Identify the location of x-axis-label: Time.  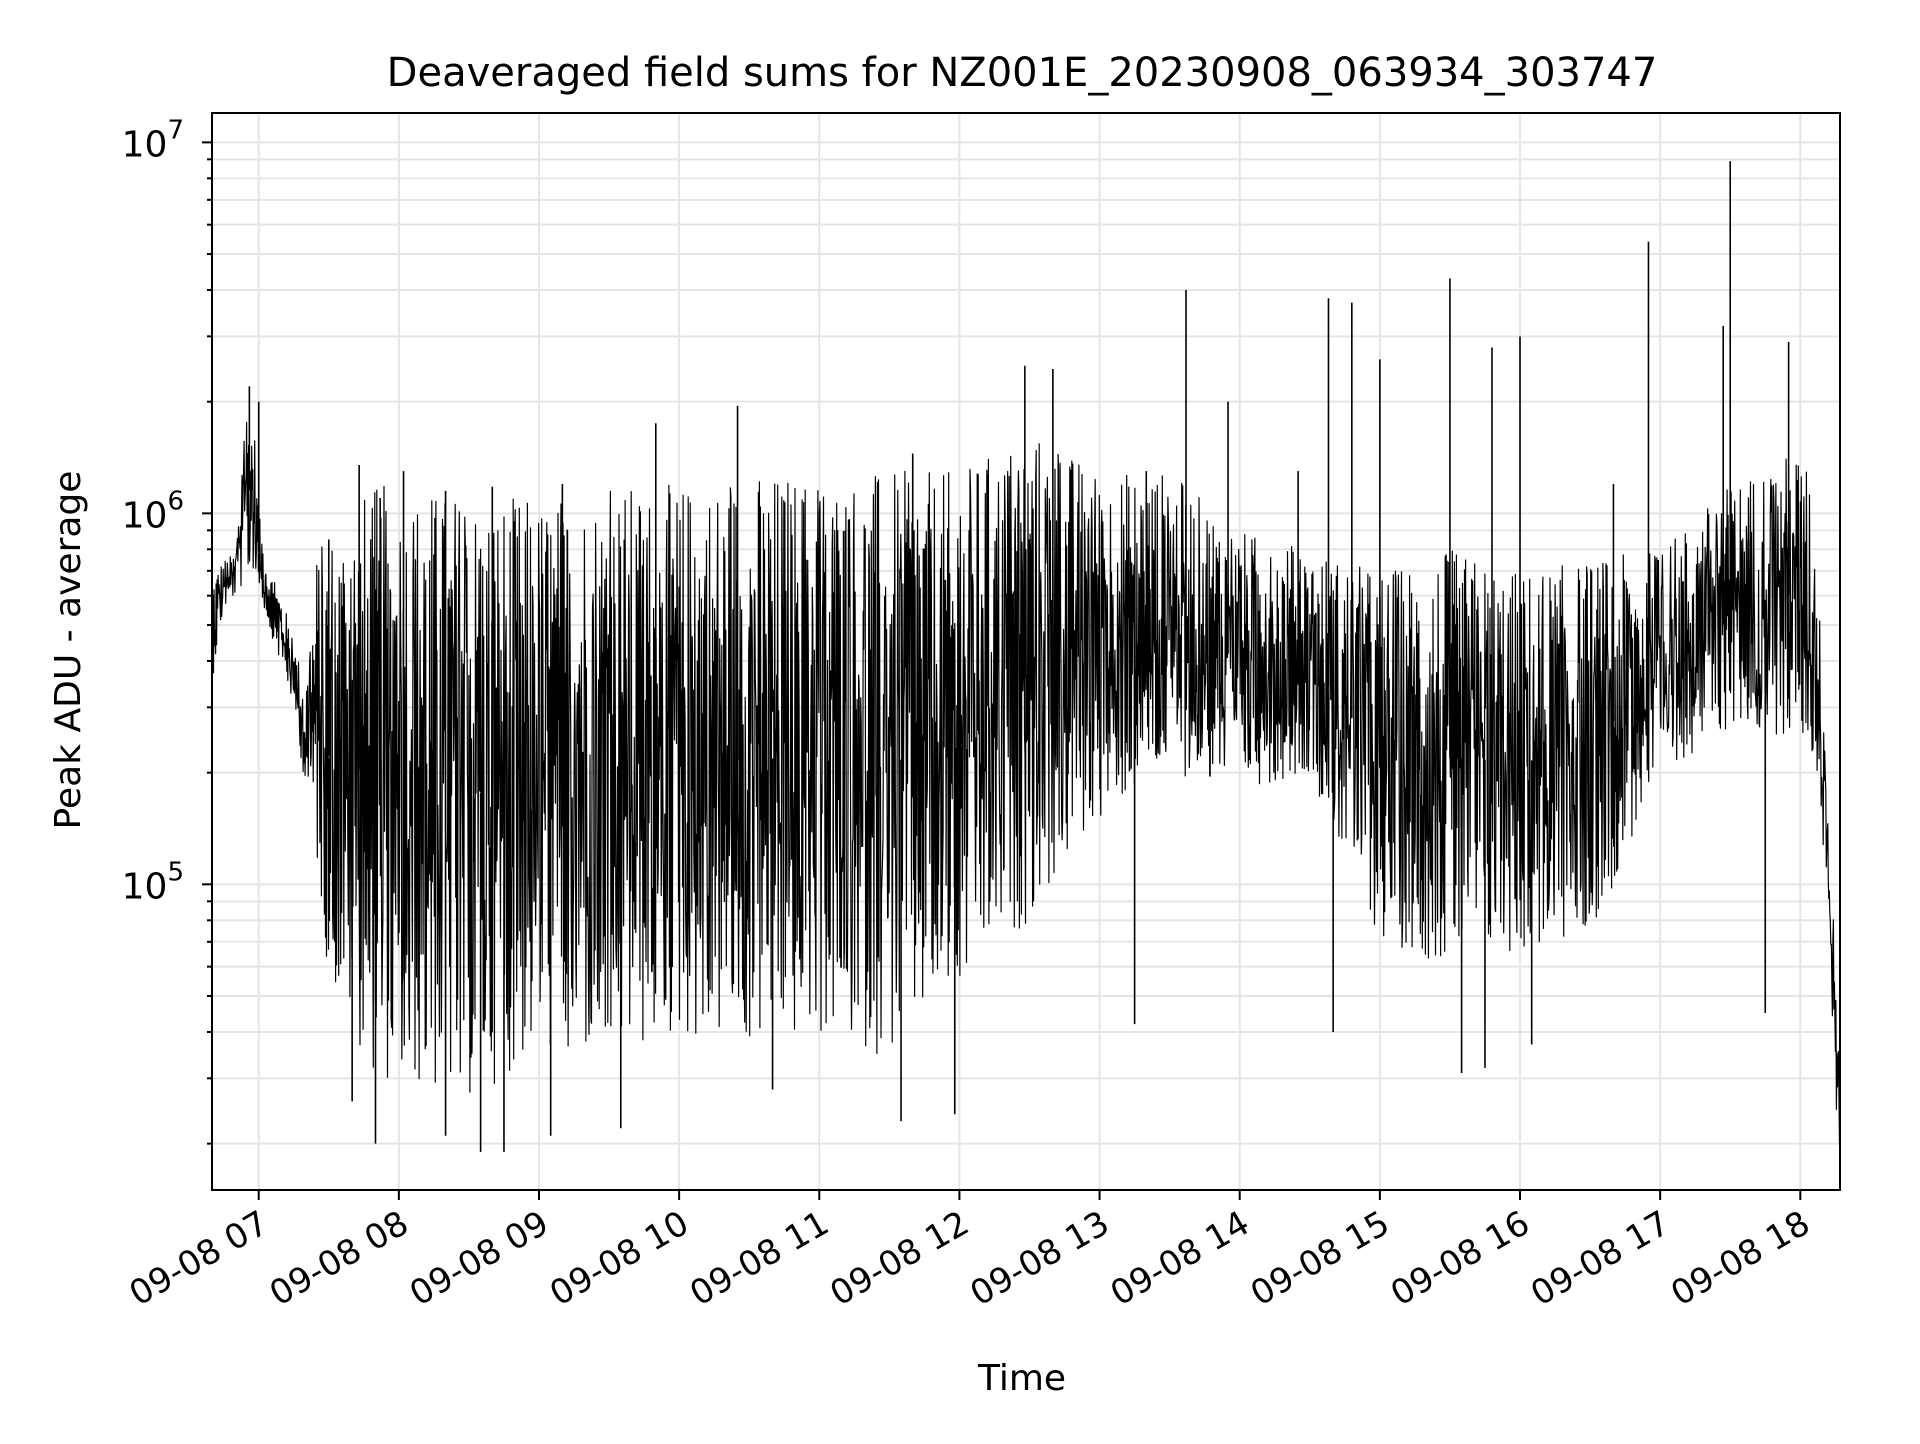
(1021, 1378).